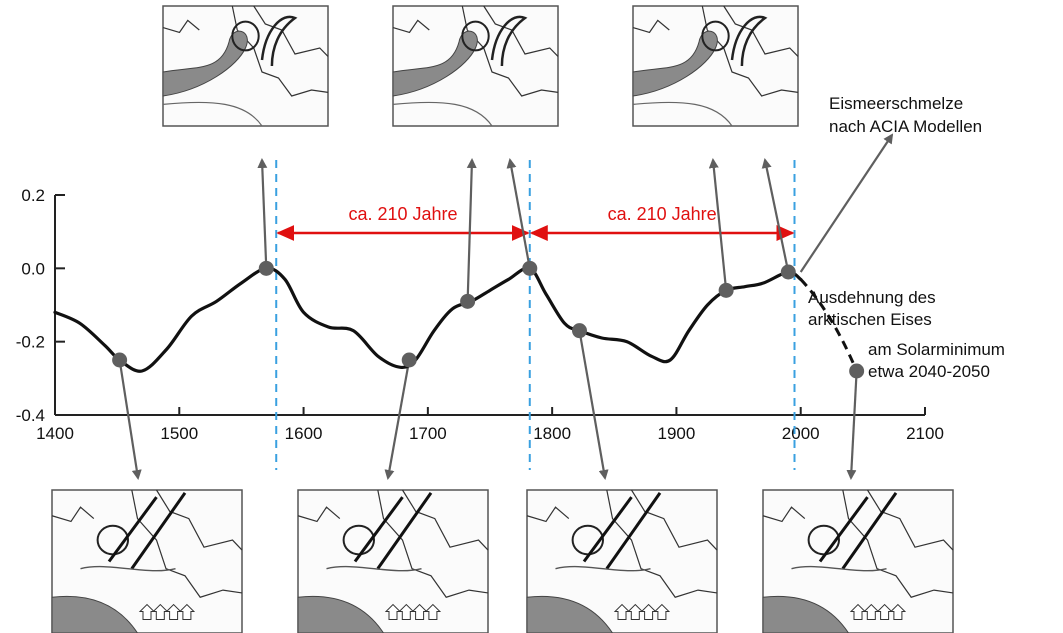 This screenshot has width=1063, height=633. I want to click on ice-extent-line, so click(428, 319).